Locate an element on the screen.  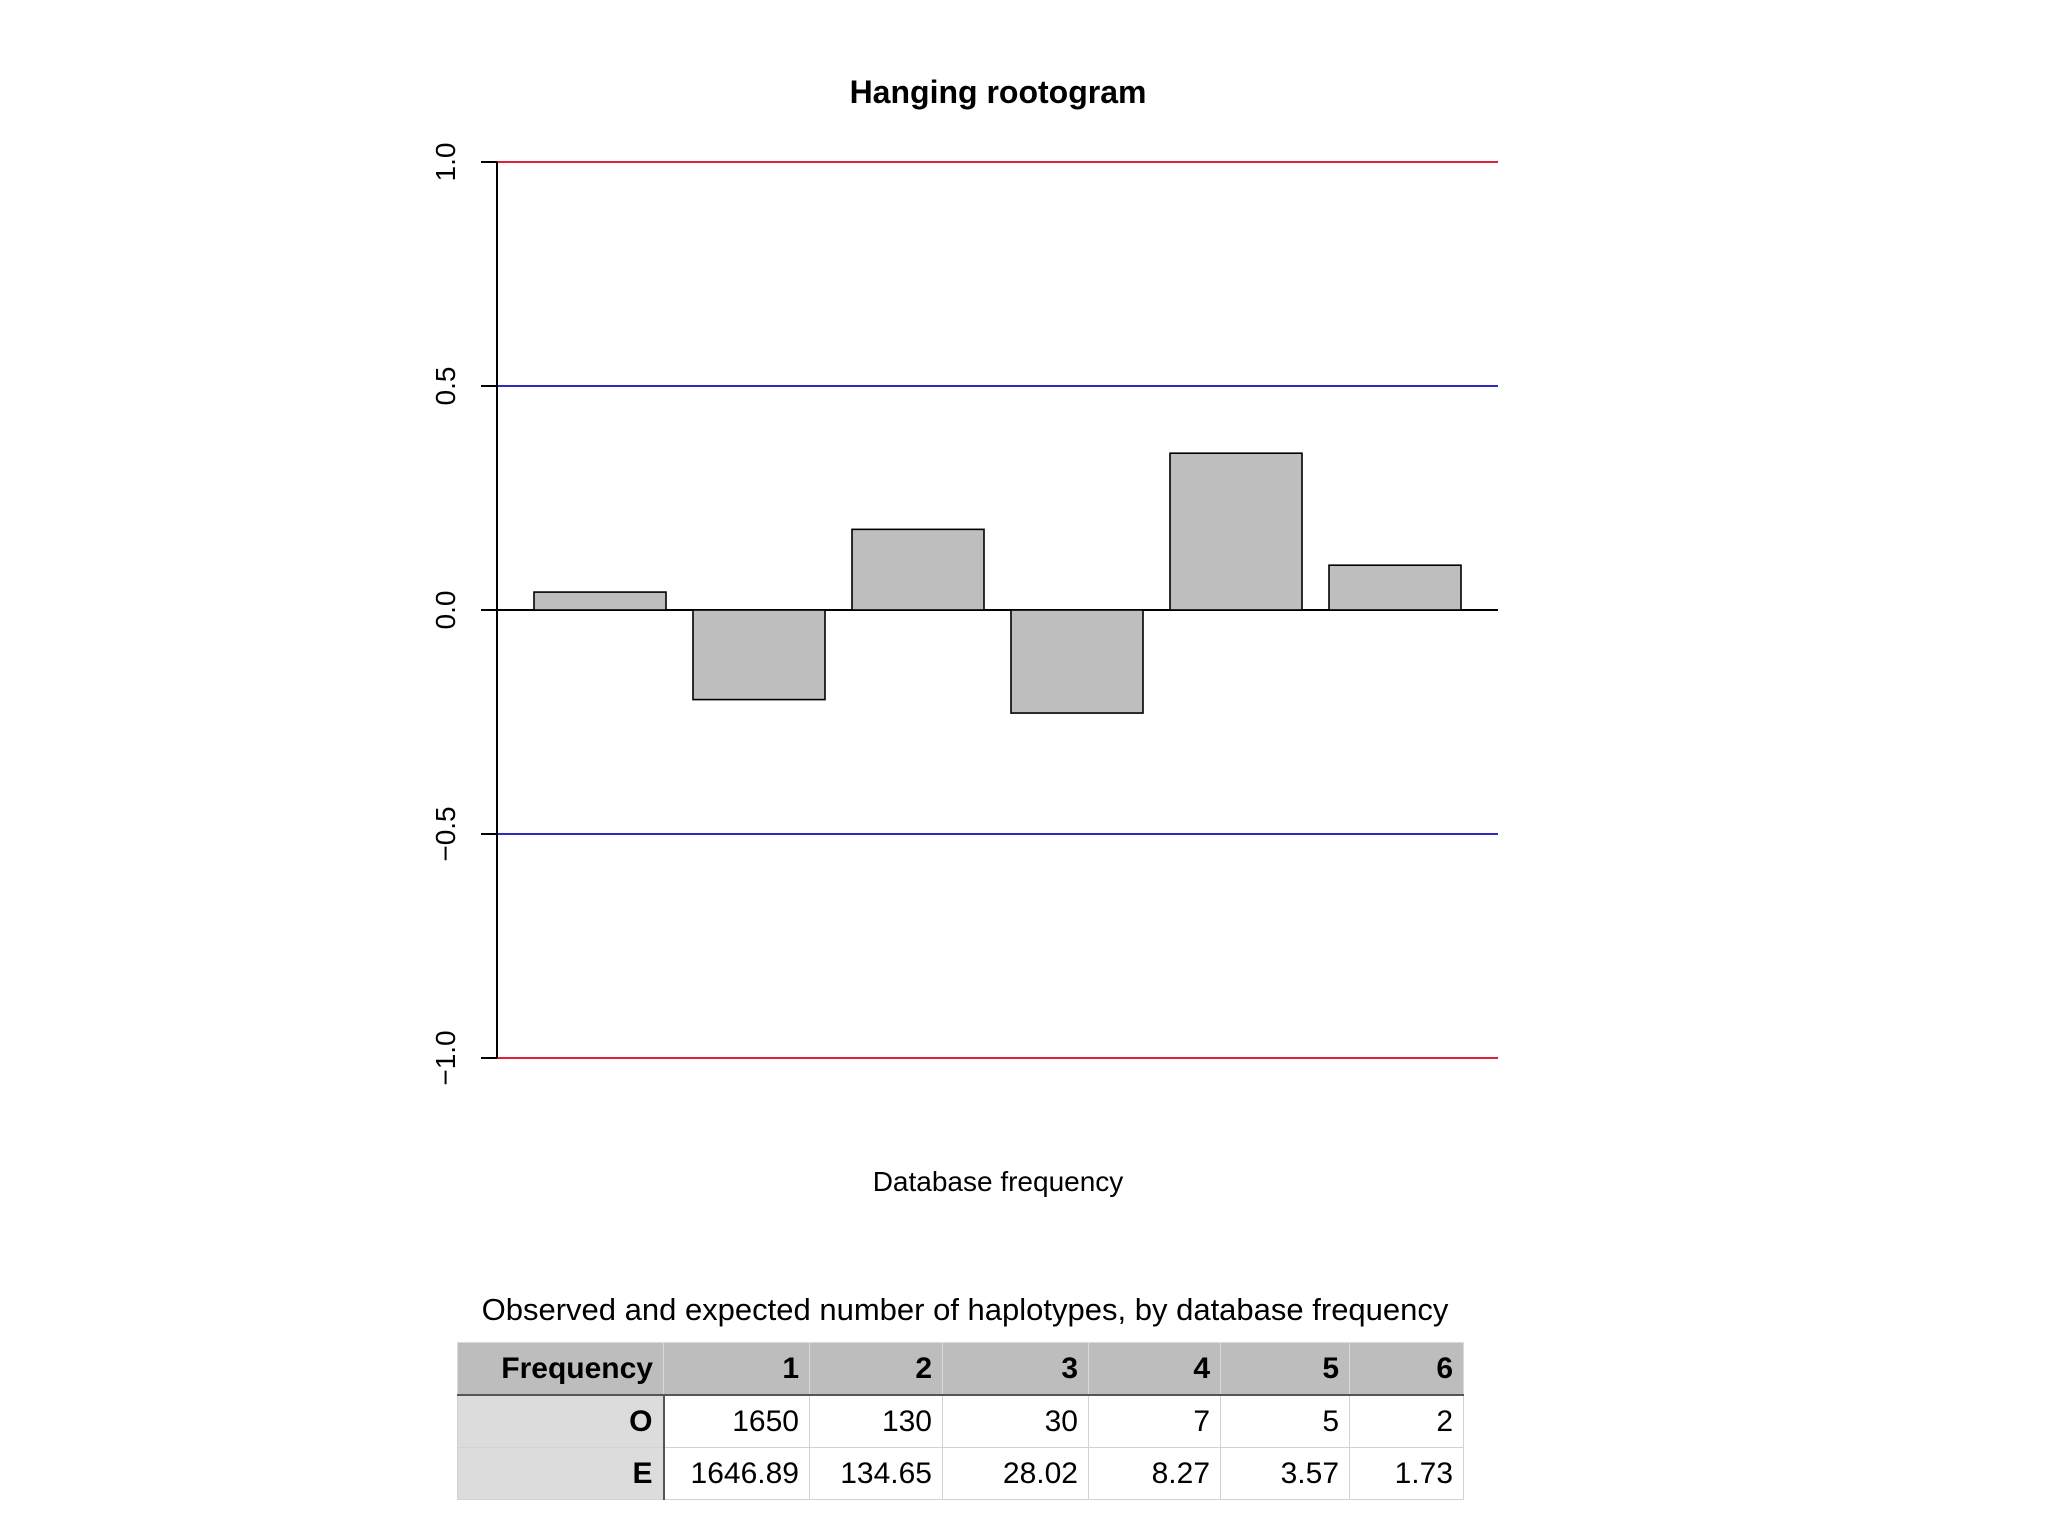
row-label: O is located at coordinates (561, 1421).